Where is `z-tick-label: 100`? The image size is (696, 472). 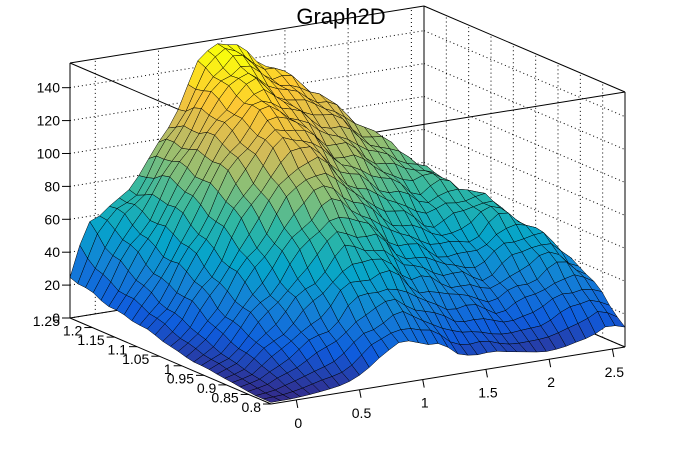
z-tick-label: 100 is located at coordinates (49, 153).